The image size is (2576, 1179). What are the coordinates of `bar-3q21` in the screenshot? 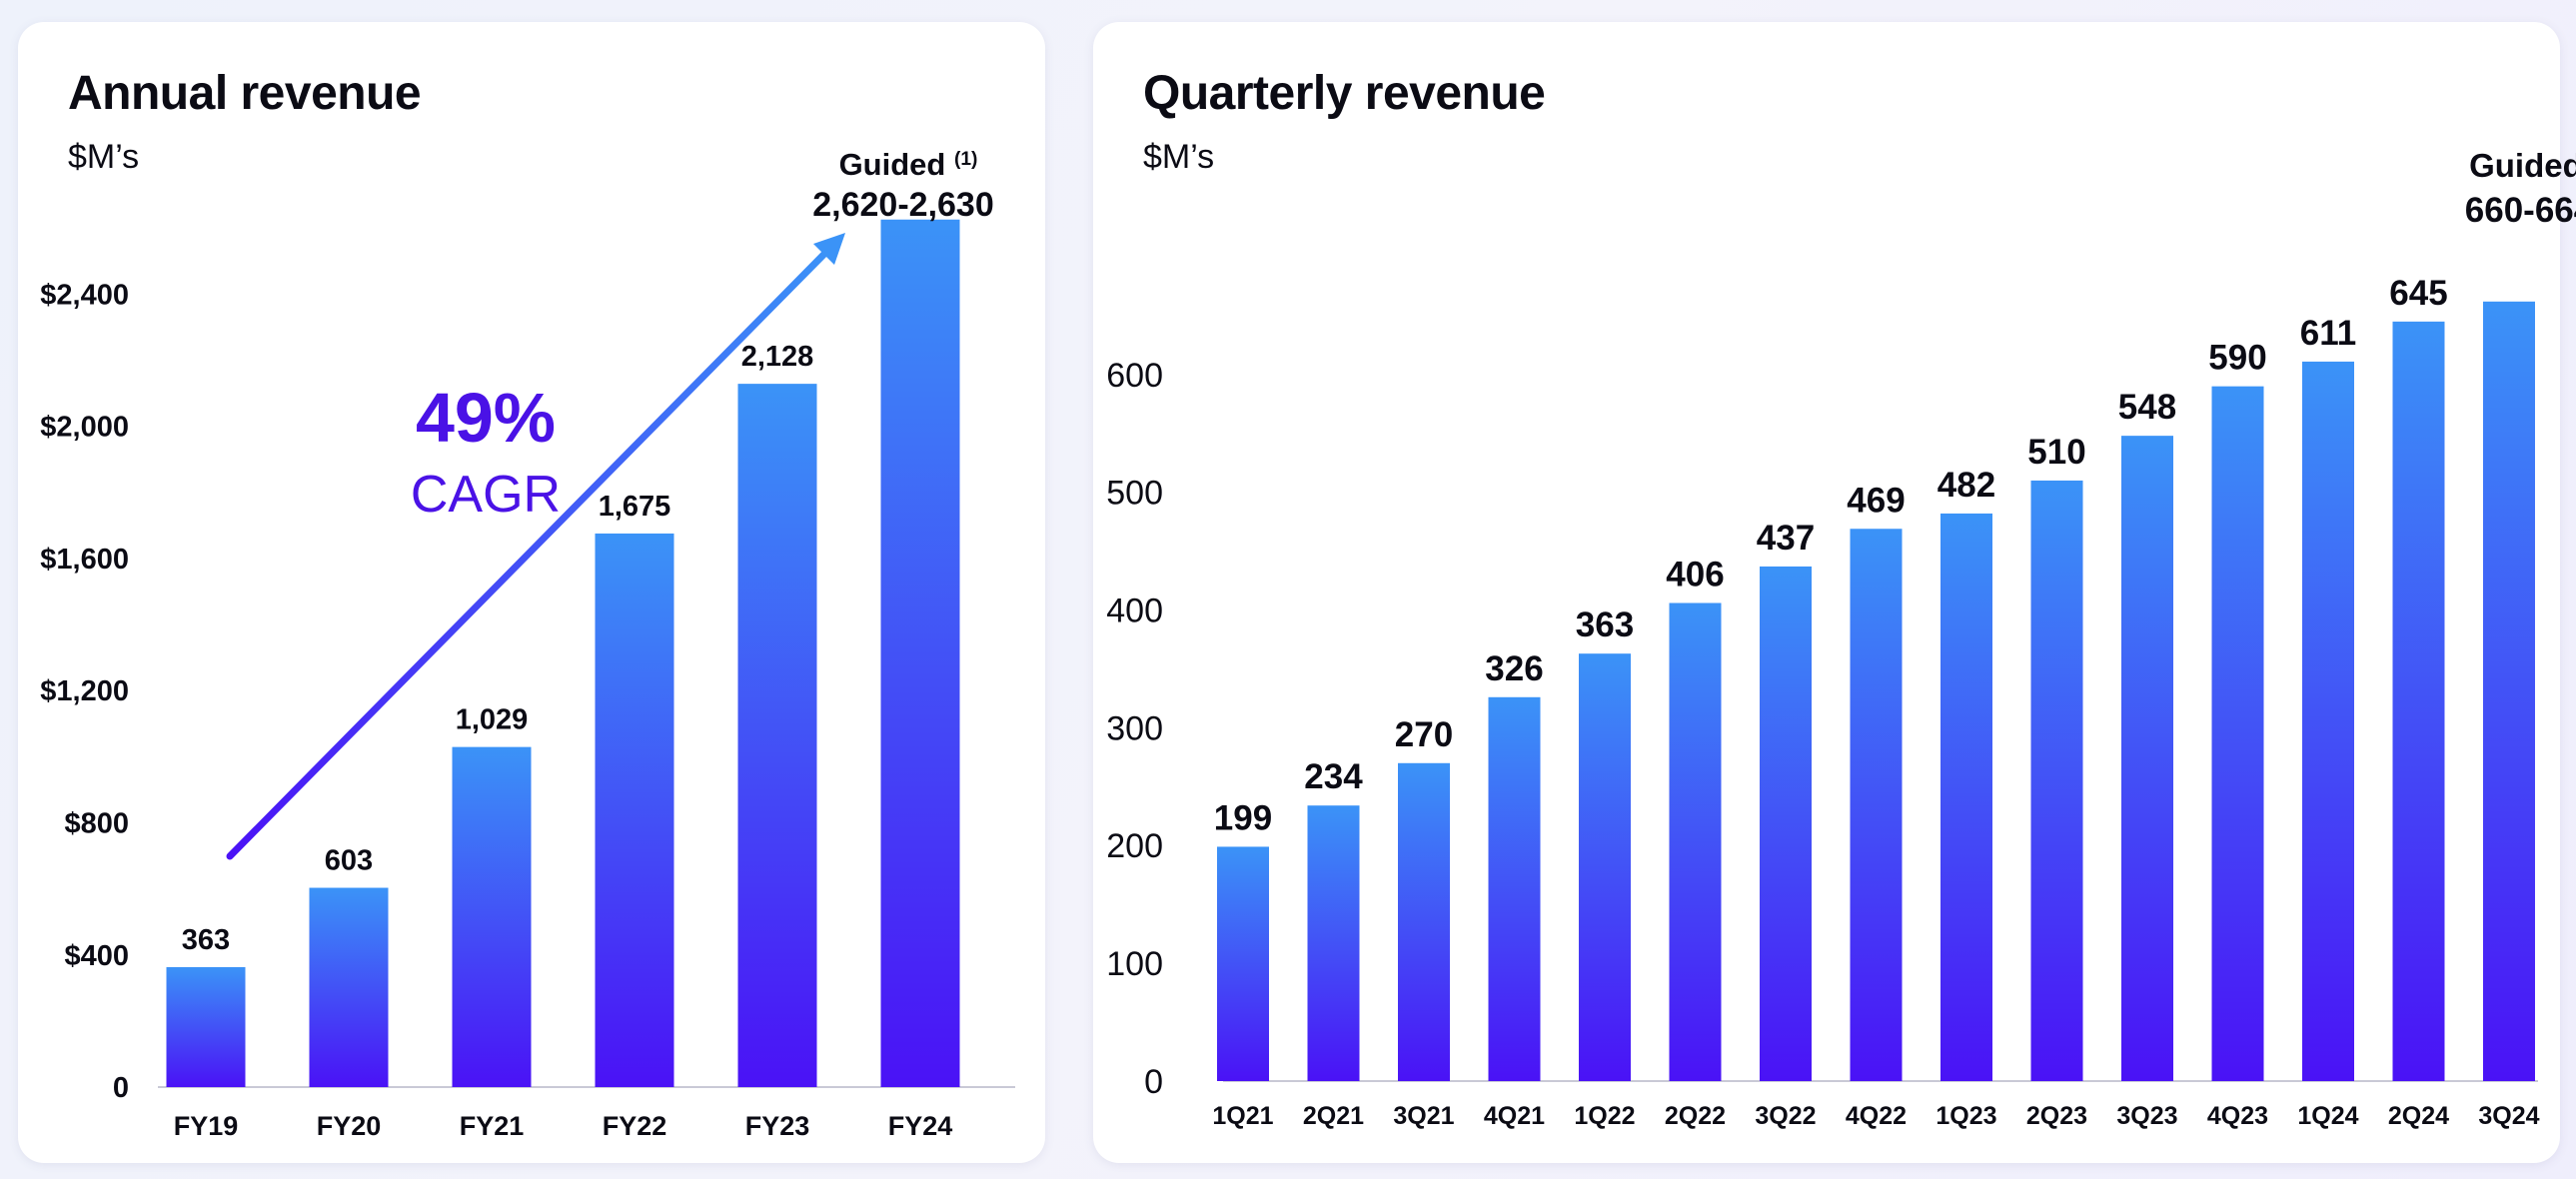 It's located at (1424, 922).